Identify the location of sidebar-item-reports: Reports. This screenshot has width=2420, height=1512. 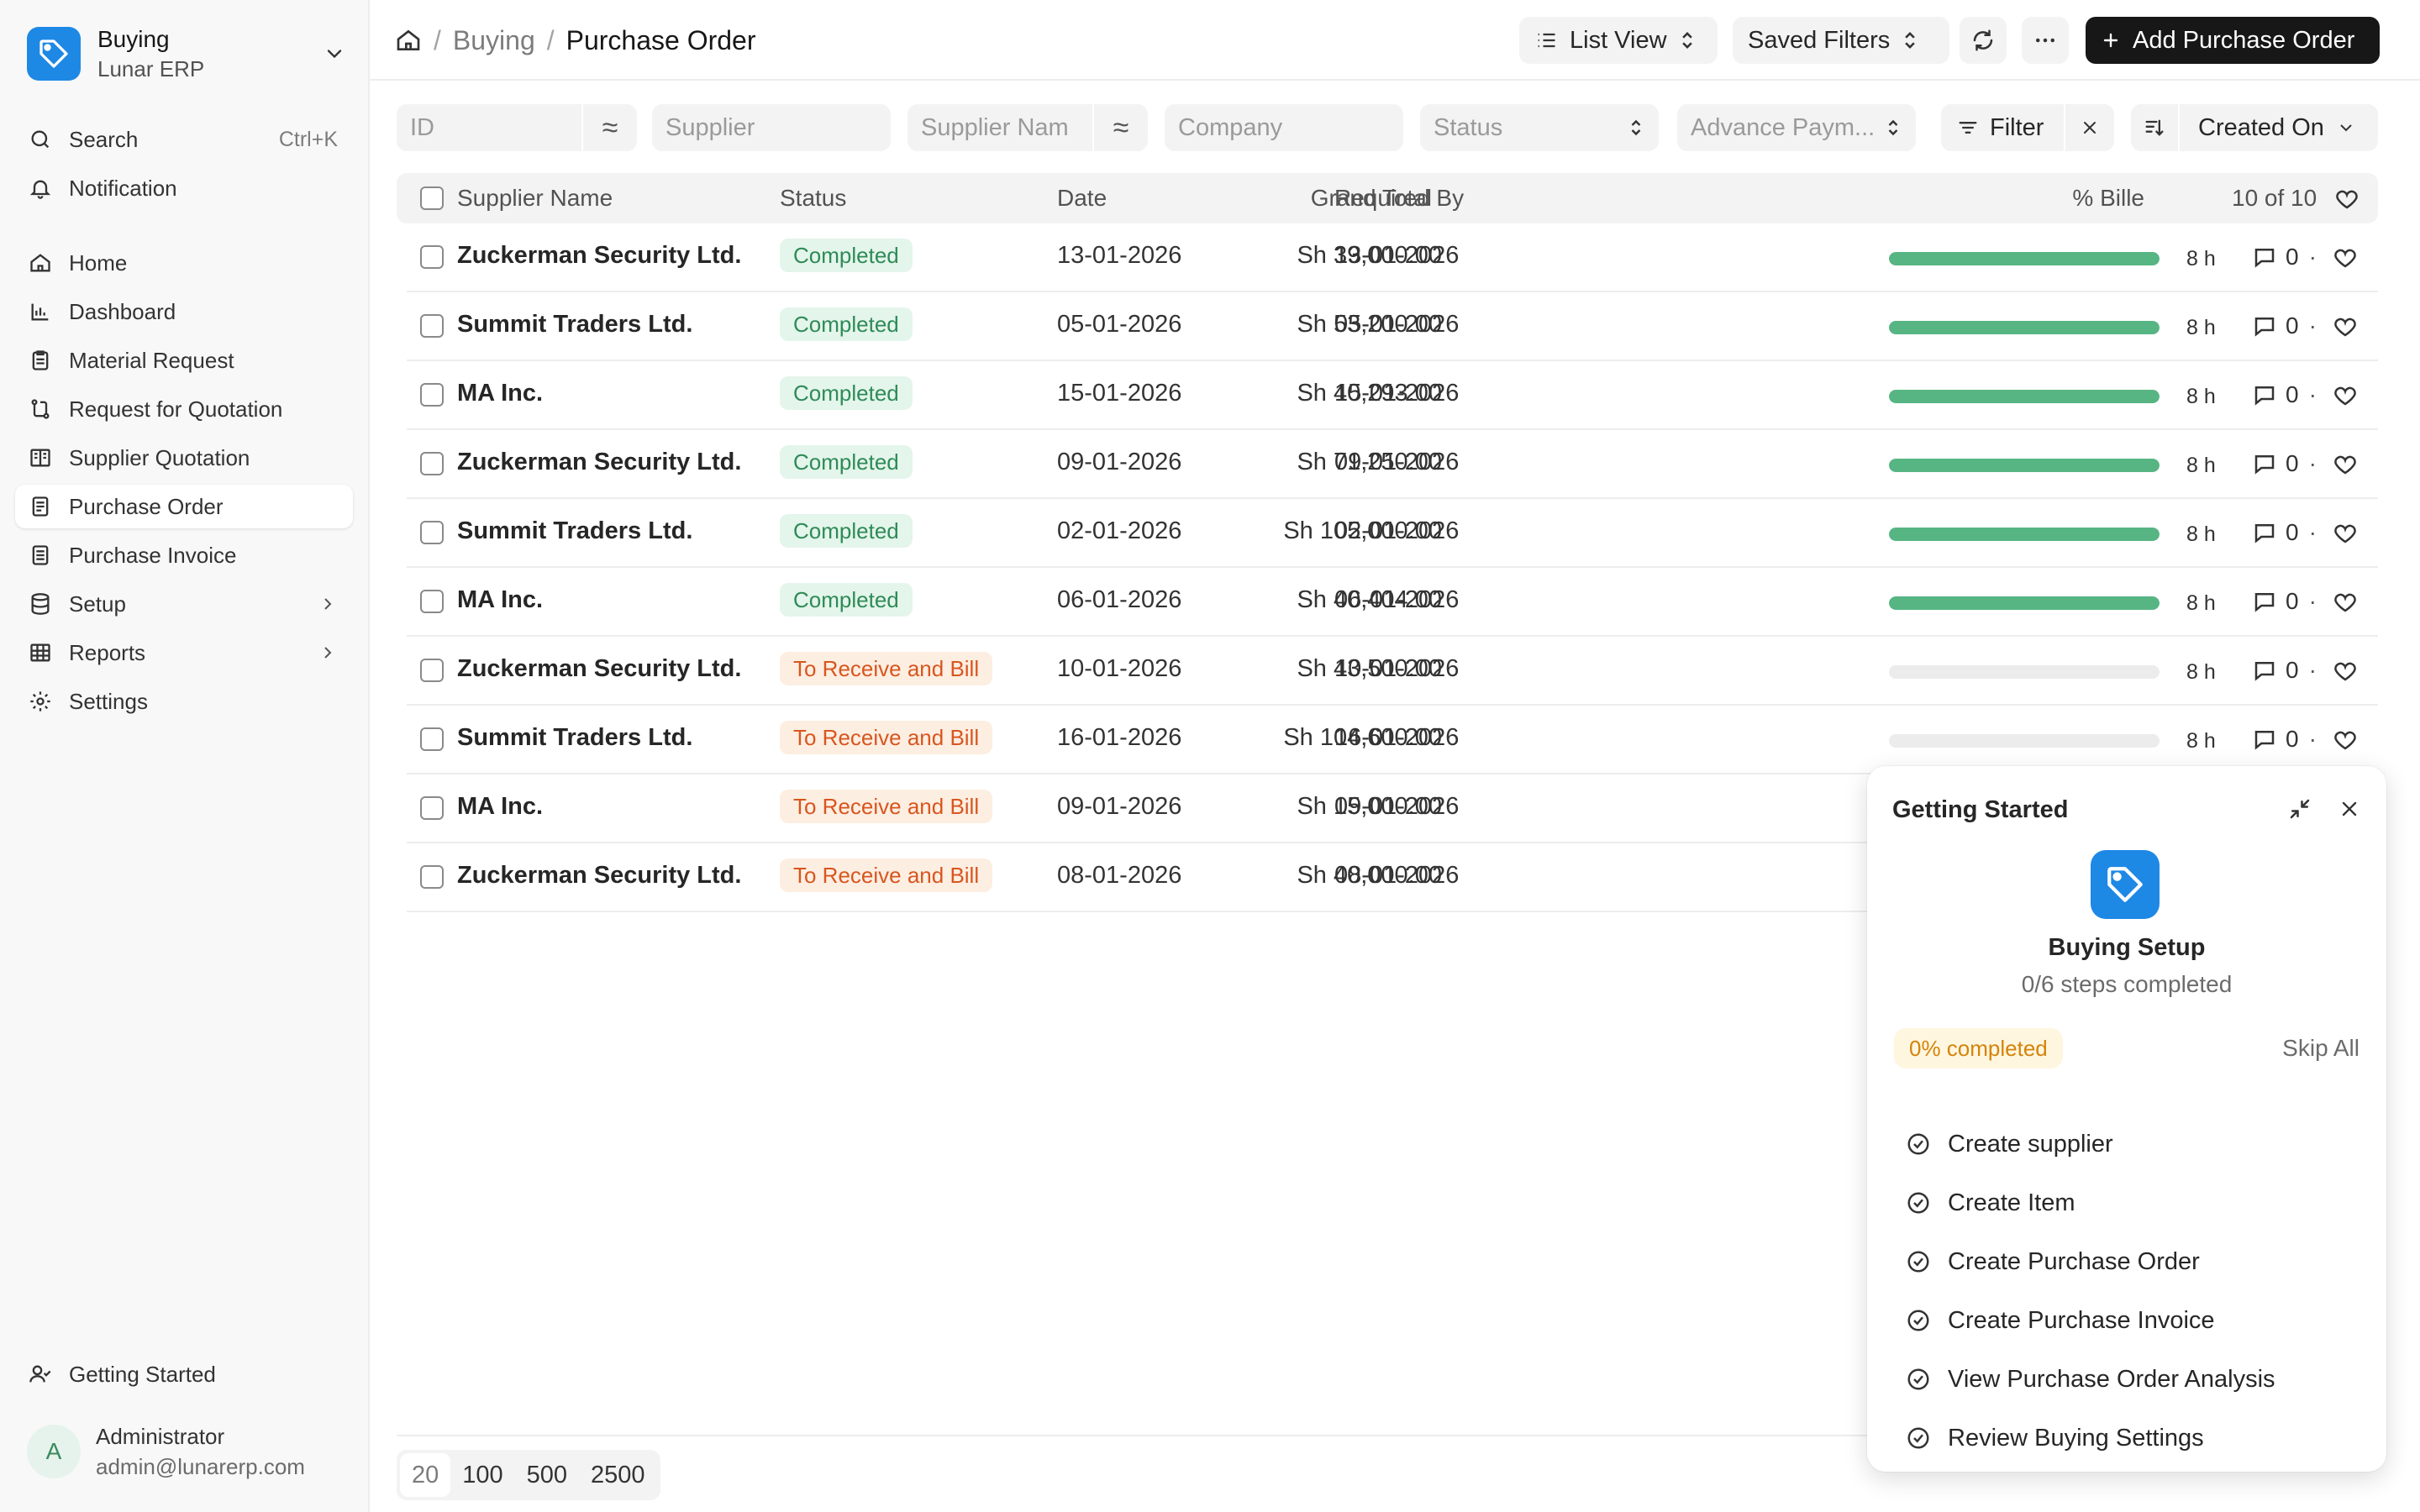
(184, 653).